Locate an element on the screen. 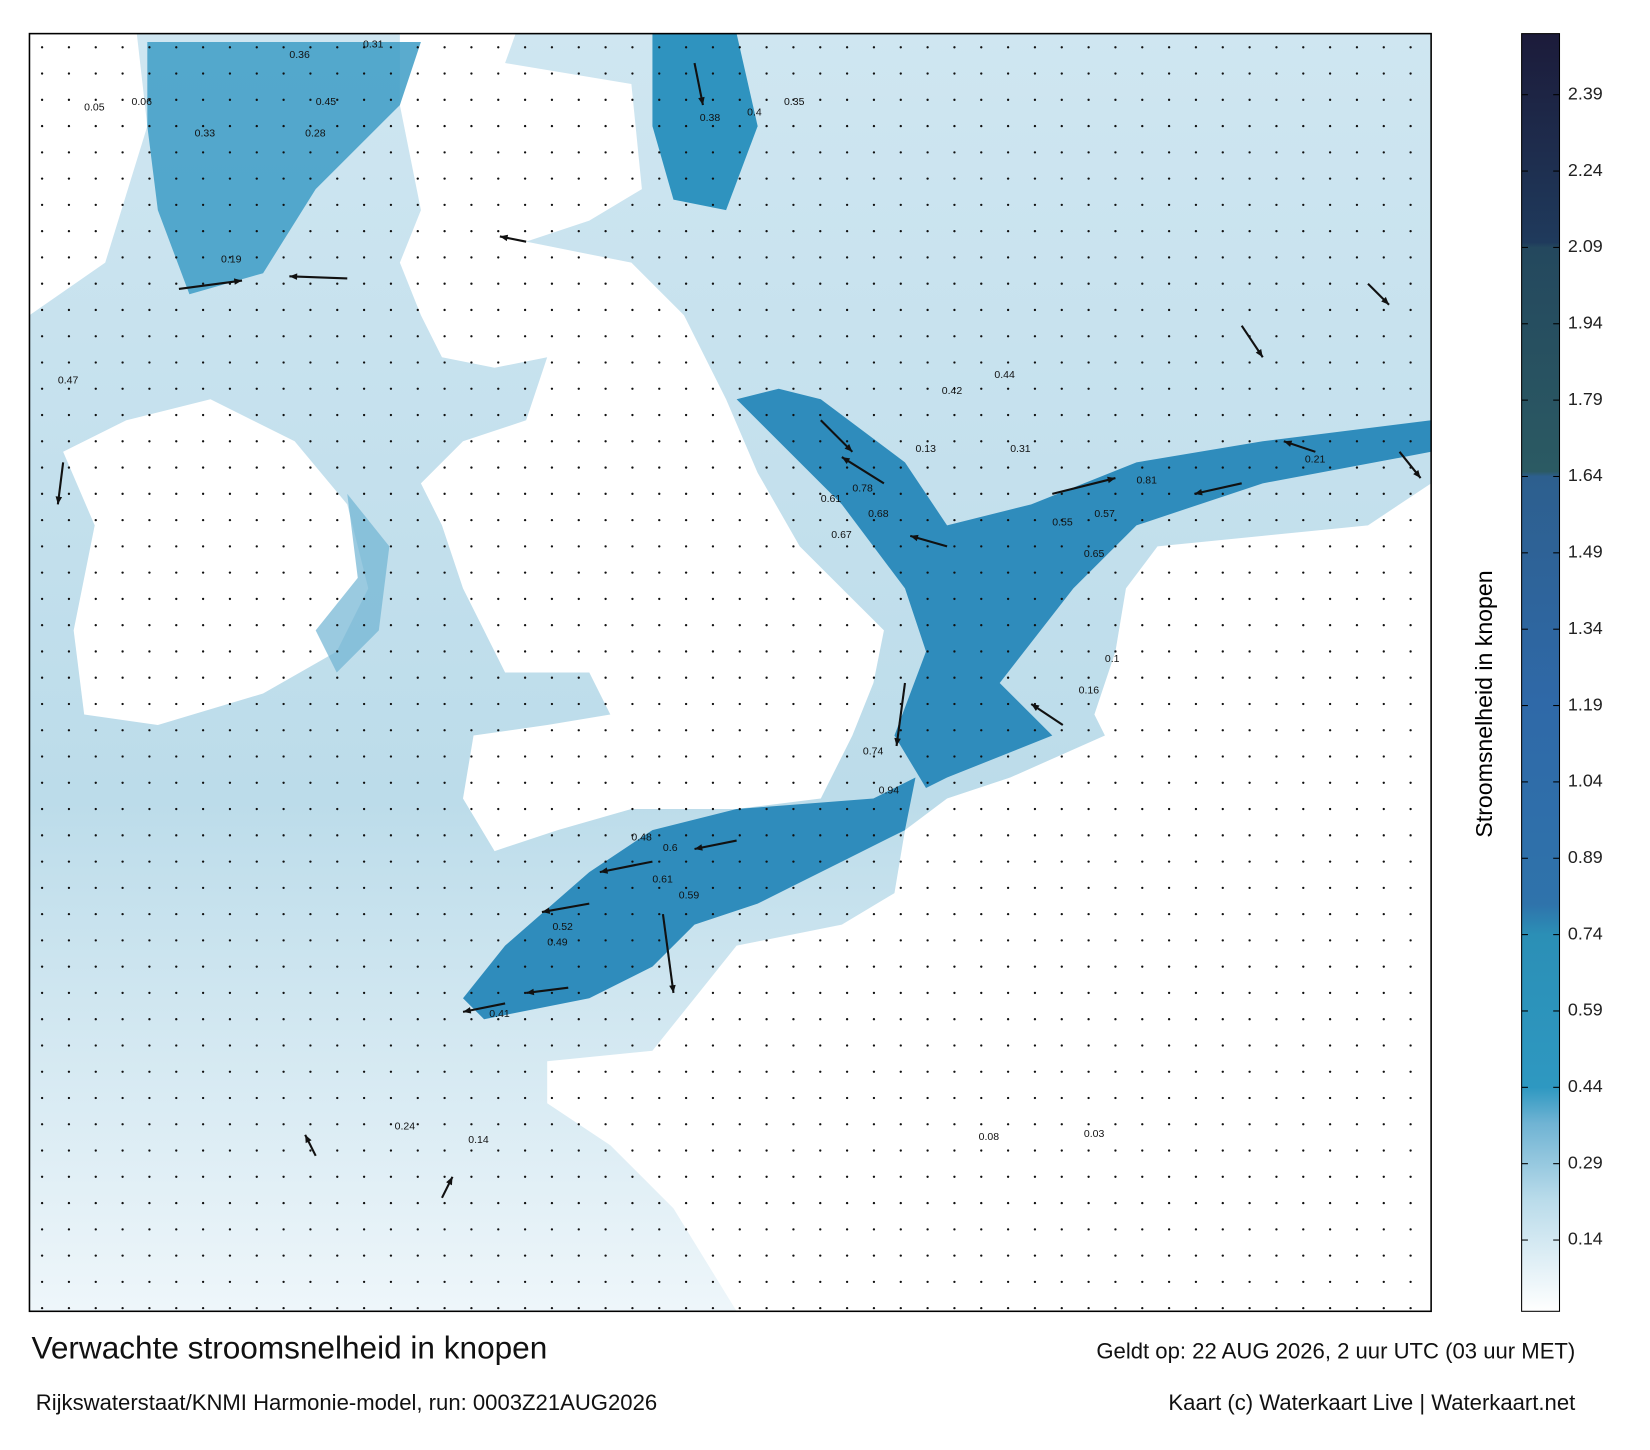 The height and width of the screenshot is (1450, 1650). arrow is located at coordinates (626, 867).